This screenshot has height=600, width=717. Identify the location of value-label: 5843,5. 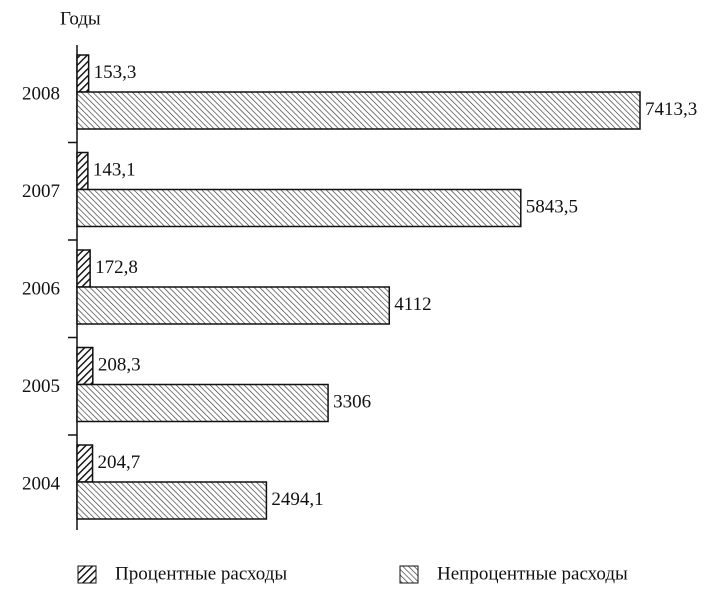
(552, 206).